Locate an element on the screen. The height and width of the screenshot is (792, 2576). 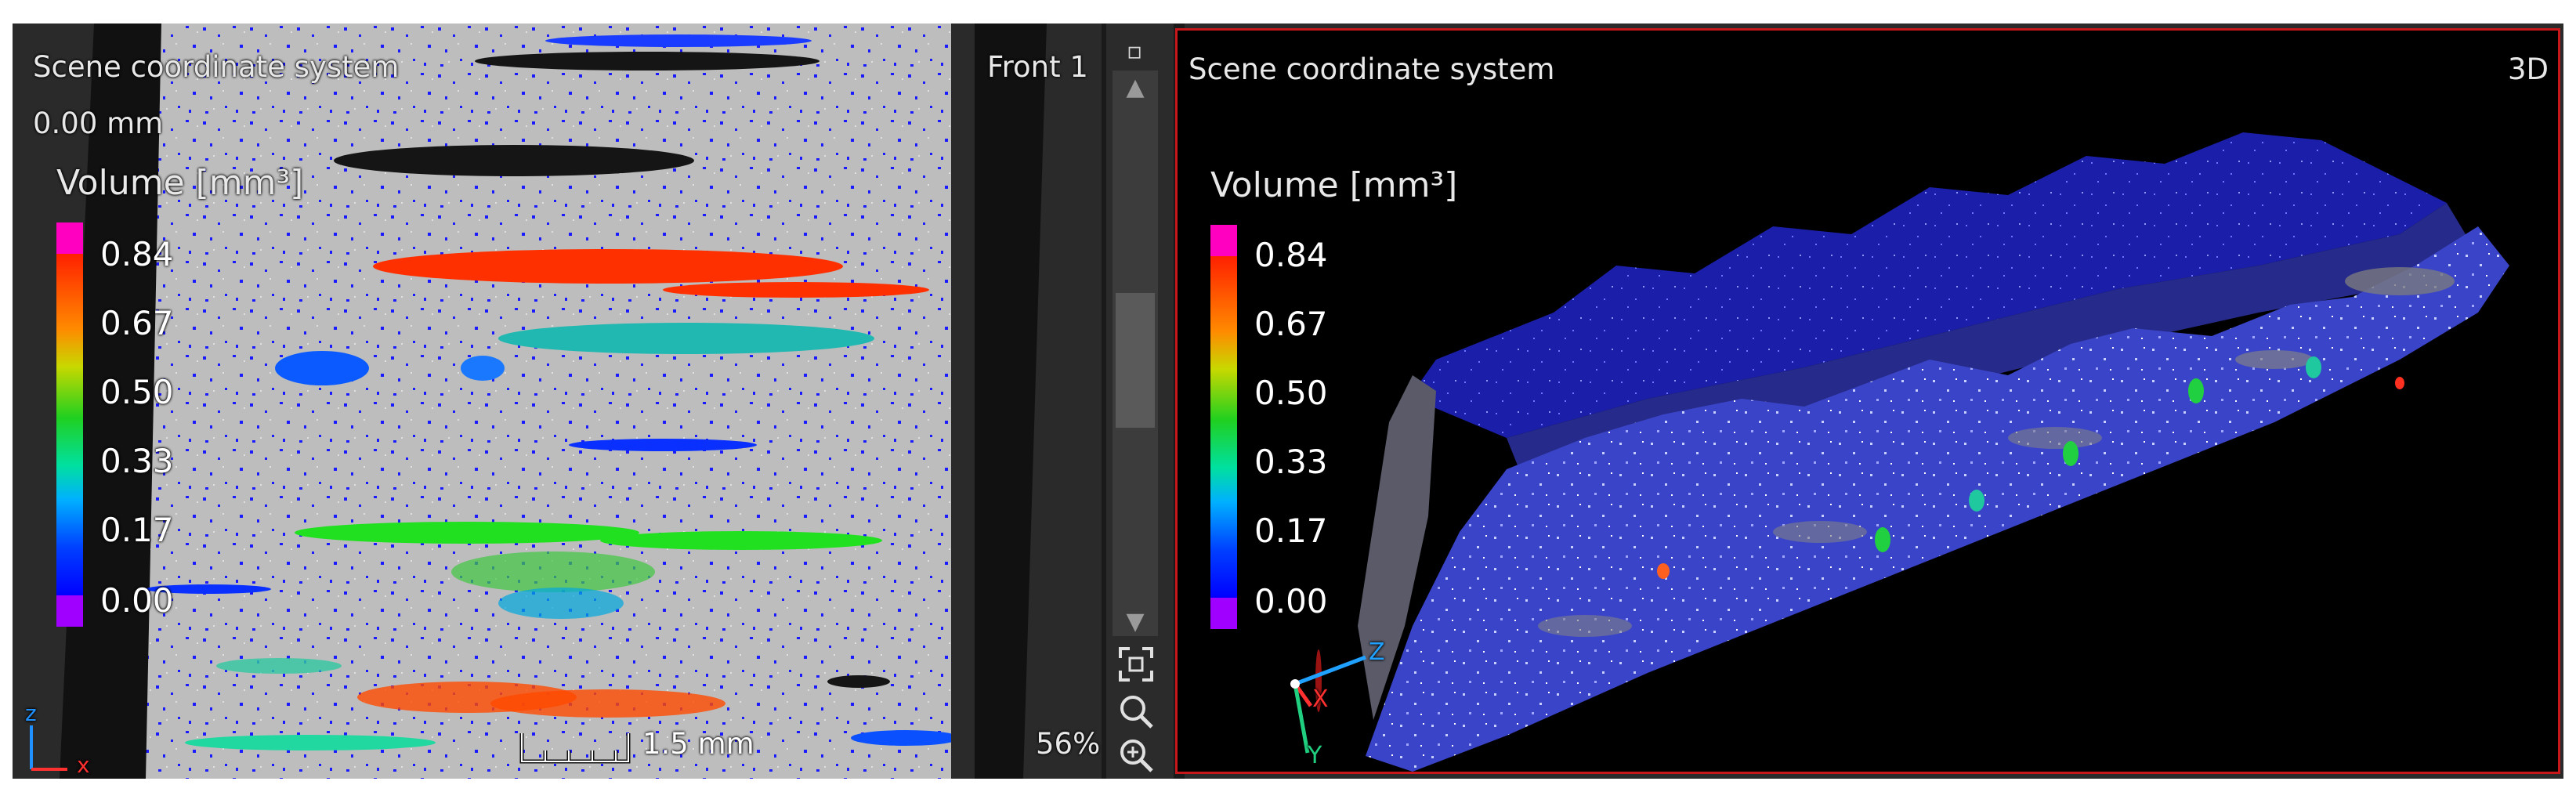
axis-z-label: z is located at coordinates (31, 713).